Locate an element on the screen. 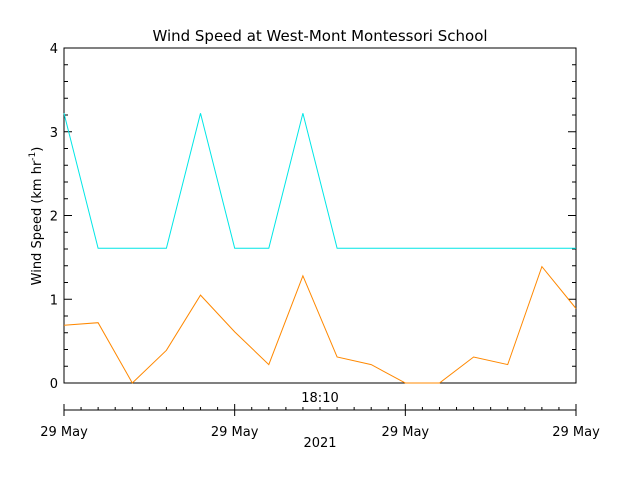 Image resolution: width=640 pixels, height=485 pixels. y-tick-label: 2 is located at coordinates (54, 217).